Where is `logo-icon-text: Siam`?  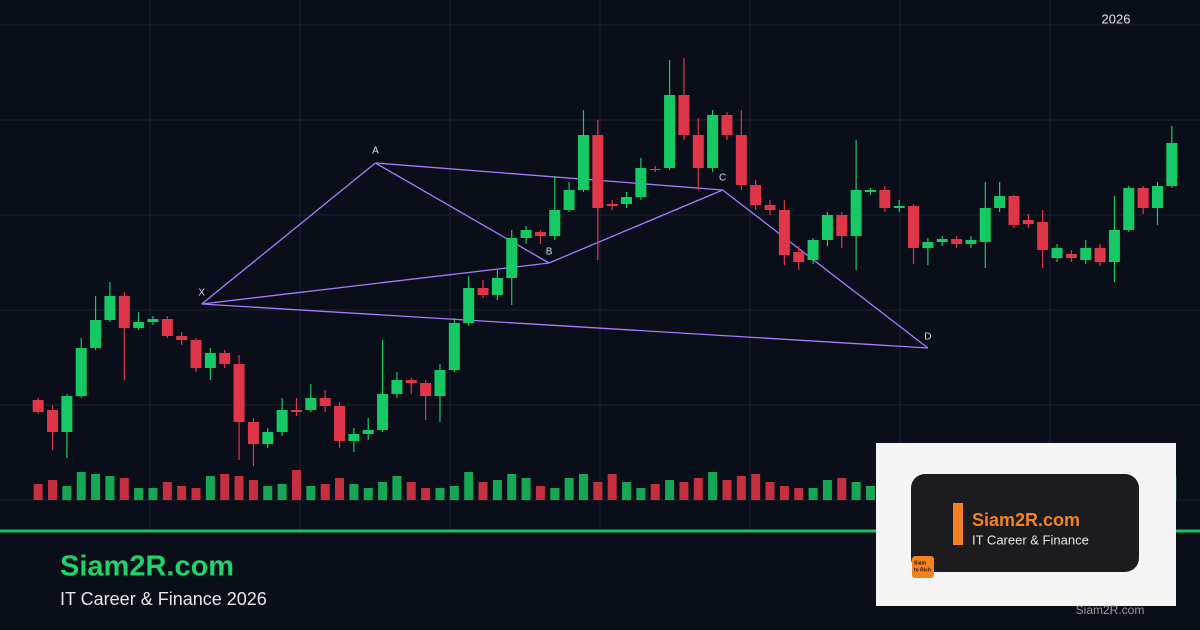
logo-icon-text: Siam is located at coordinates (920, 563).